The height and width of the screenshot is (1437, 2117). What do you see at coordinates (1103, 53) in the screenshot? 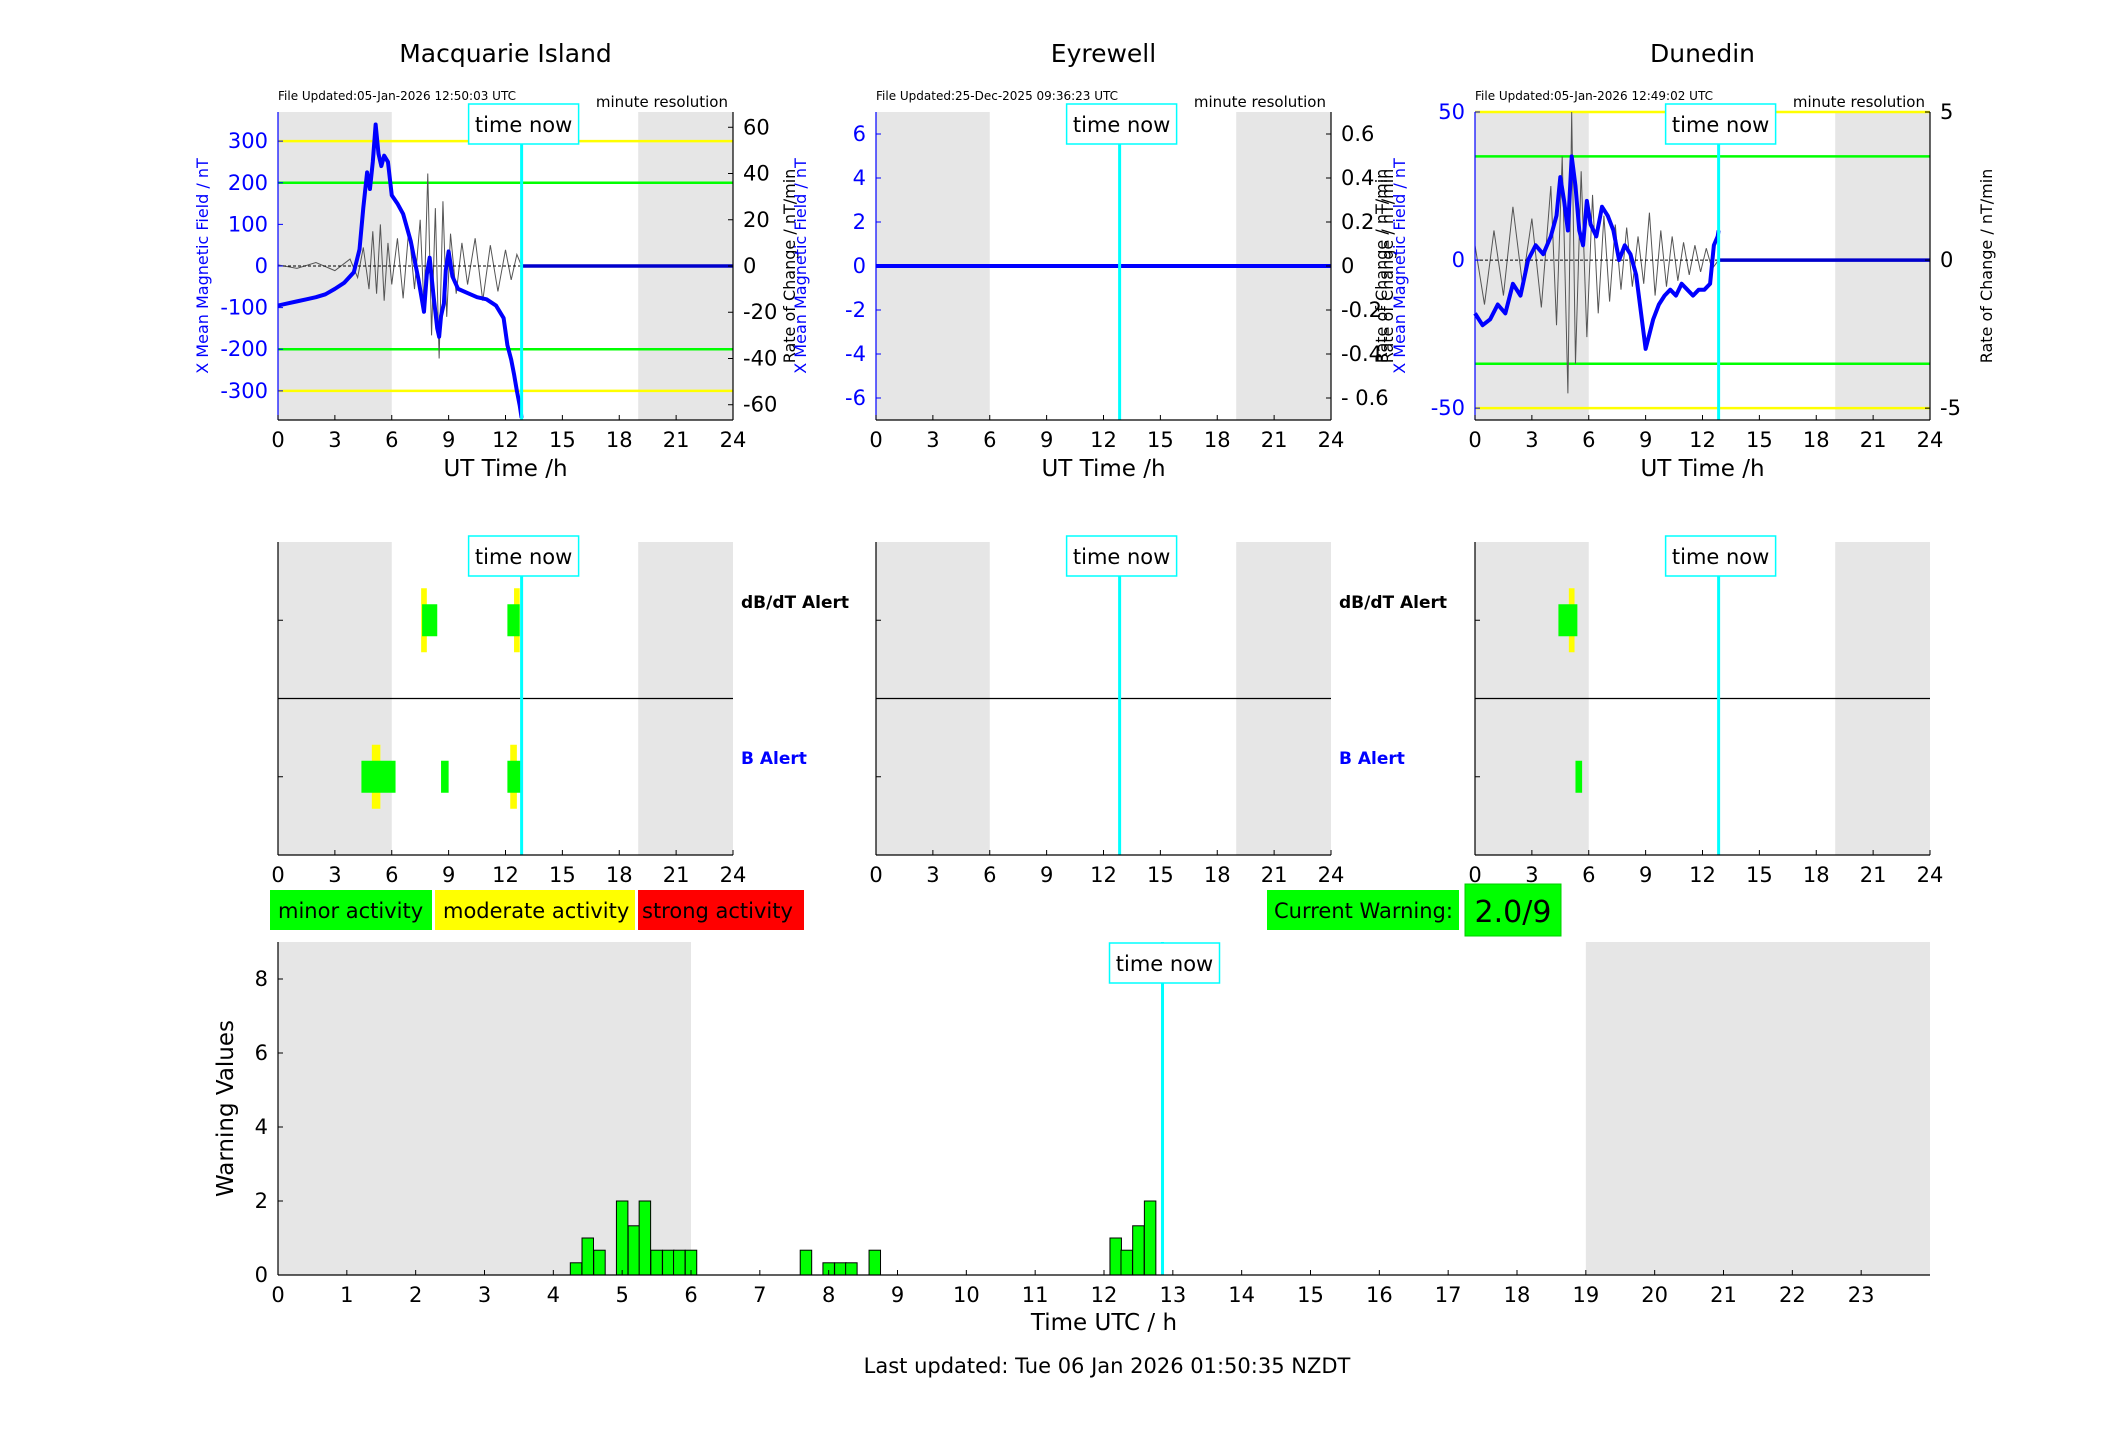
I see `station-title: Eyrewell` at bounding box center [1103, 53].